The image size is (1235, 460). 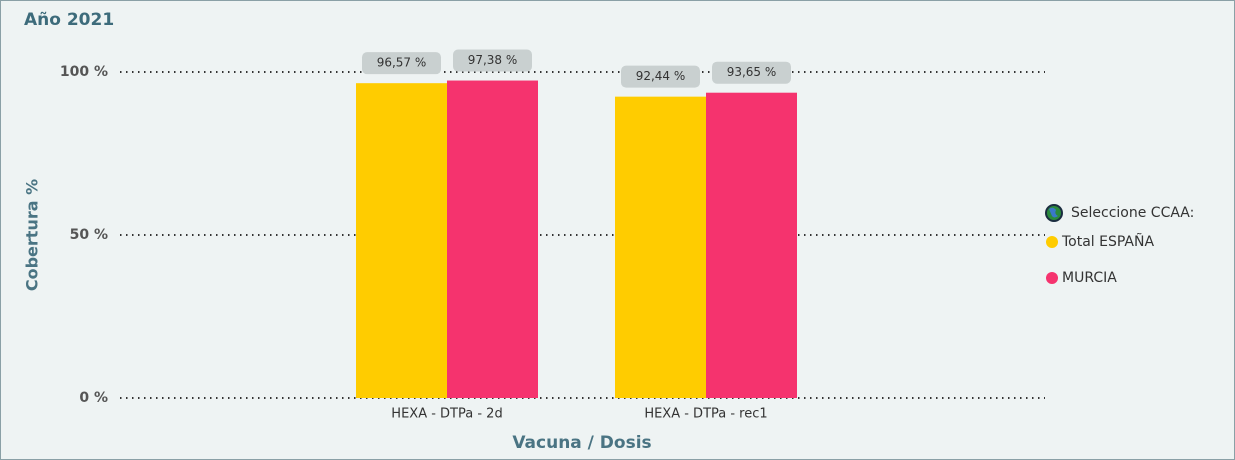 I want to click on y-tick-label: 0 %, so click(x=93, y=398).